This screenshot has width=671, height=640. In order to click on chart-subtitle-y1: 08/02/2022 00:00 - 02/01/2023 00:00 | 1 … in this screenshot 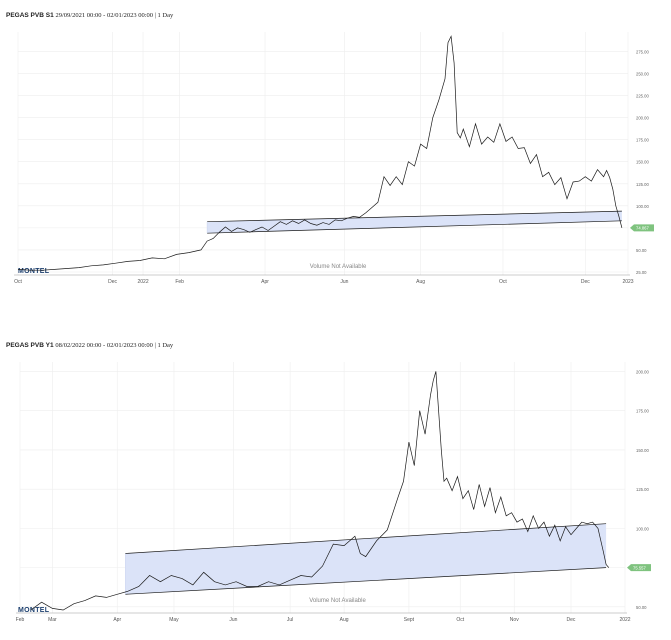, I will do `click(114, 345)`.